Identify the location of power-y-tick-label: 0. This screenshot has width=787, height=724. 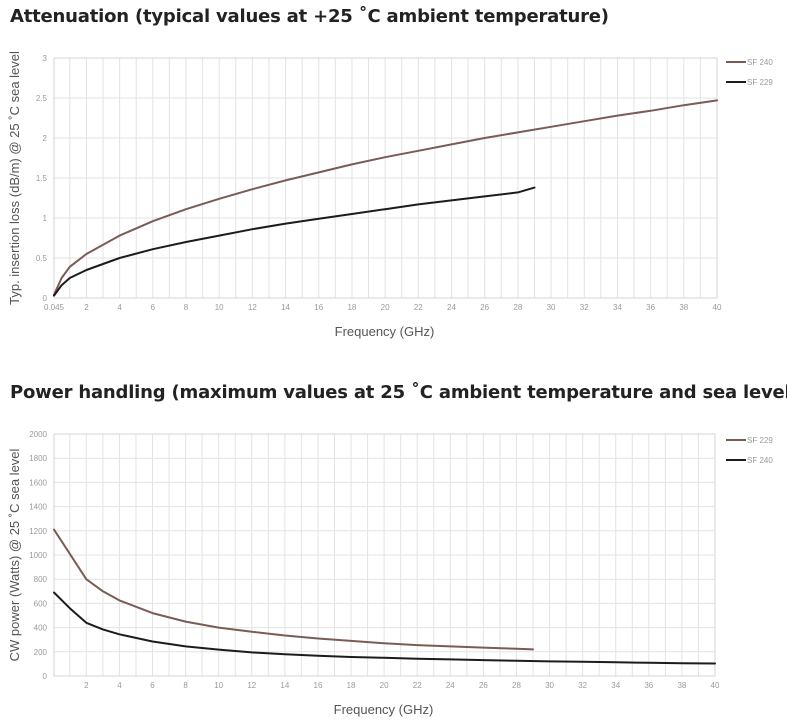
(45, 676).